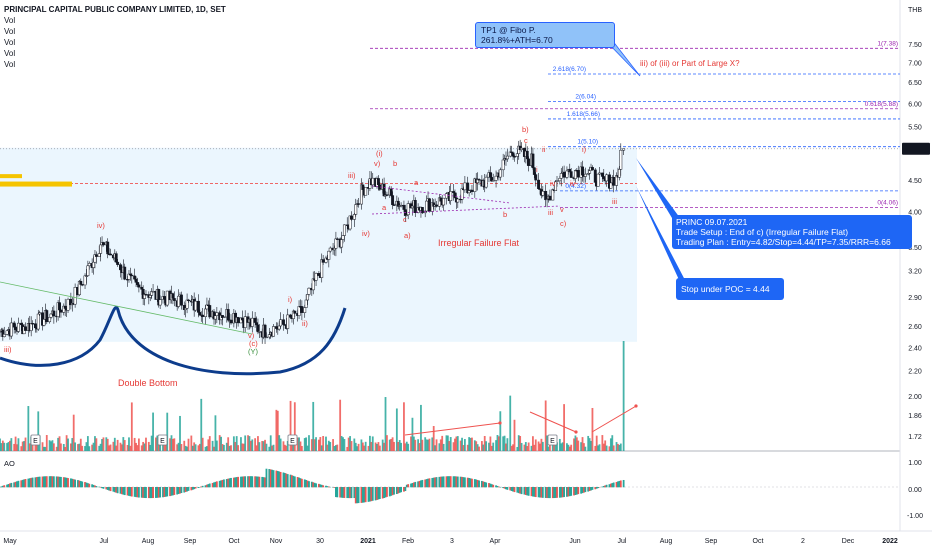 This screenshot has height=550, width=932. I want to click on last-price-tag, so click(916, 148).